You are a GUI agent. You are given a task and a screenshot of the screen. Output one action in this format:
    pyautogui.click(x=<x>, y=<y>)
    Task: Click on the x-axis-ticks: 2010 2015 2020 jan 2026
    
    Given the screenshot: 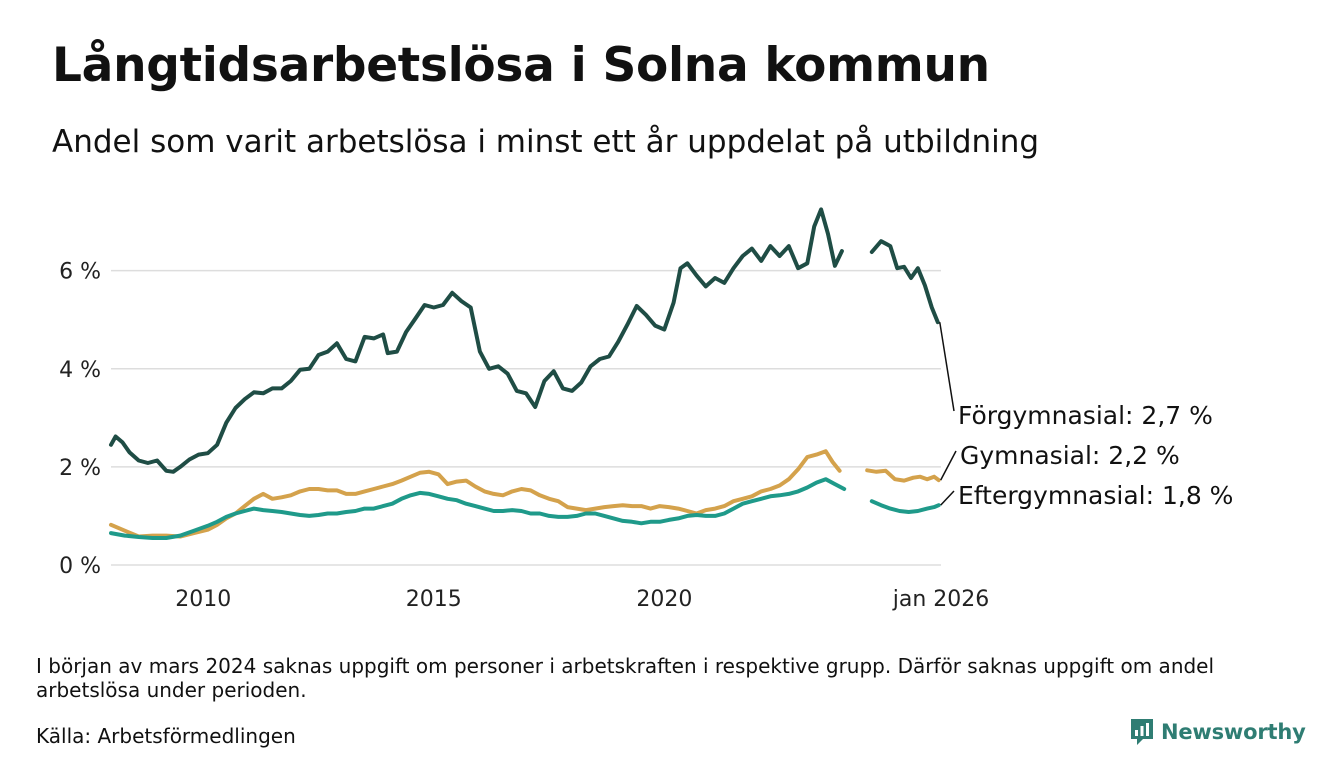 What is the action you would take?
    pyautogui.click(x=582, y=599)
    